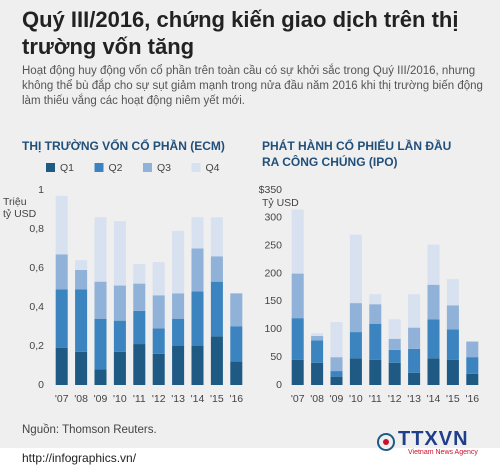 This screenshot has width=500, height=468. I want to click on y-tick-label: 250, so click(273, 245).